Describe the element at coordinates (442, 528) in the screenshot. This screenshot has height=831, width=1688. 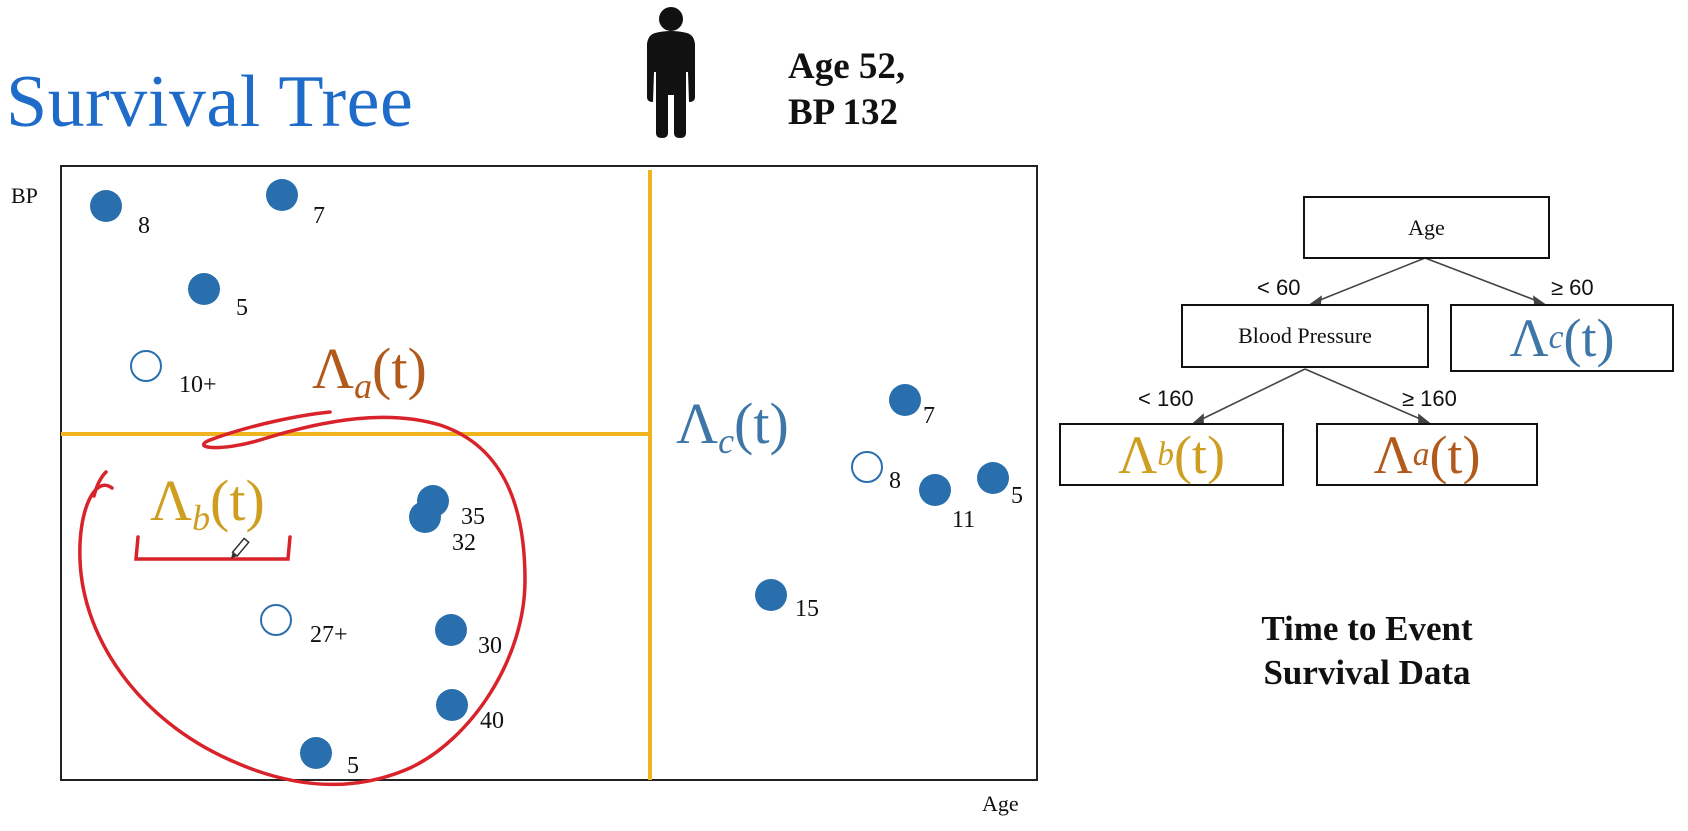
I see `event-point: 32` at that location.